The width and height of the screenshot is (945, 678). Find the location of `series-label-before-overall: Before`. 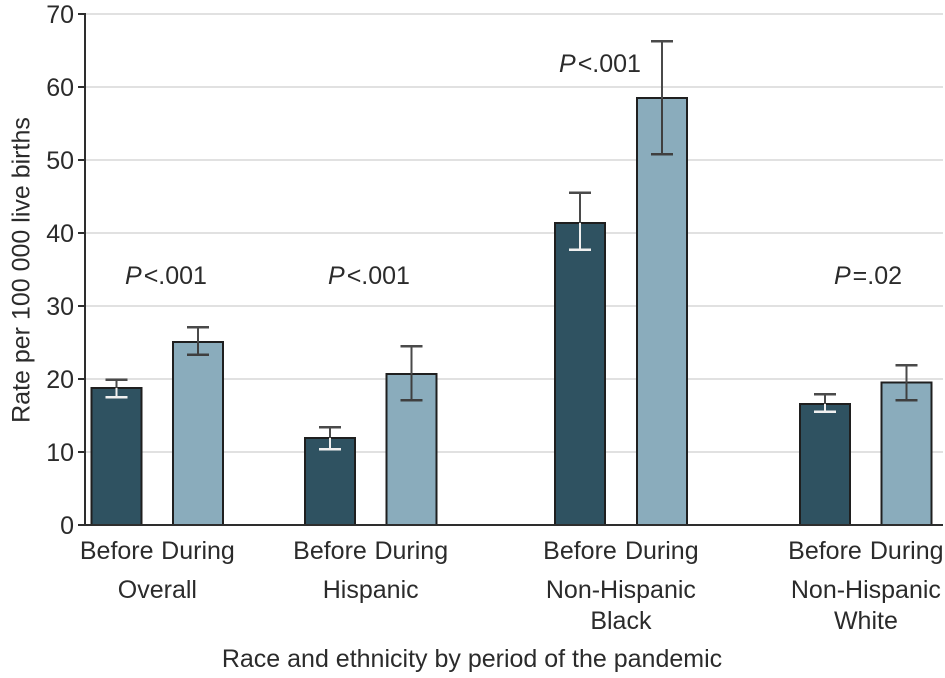

series-label-before-overall: Before is located at coordinates (117, 551).